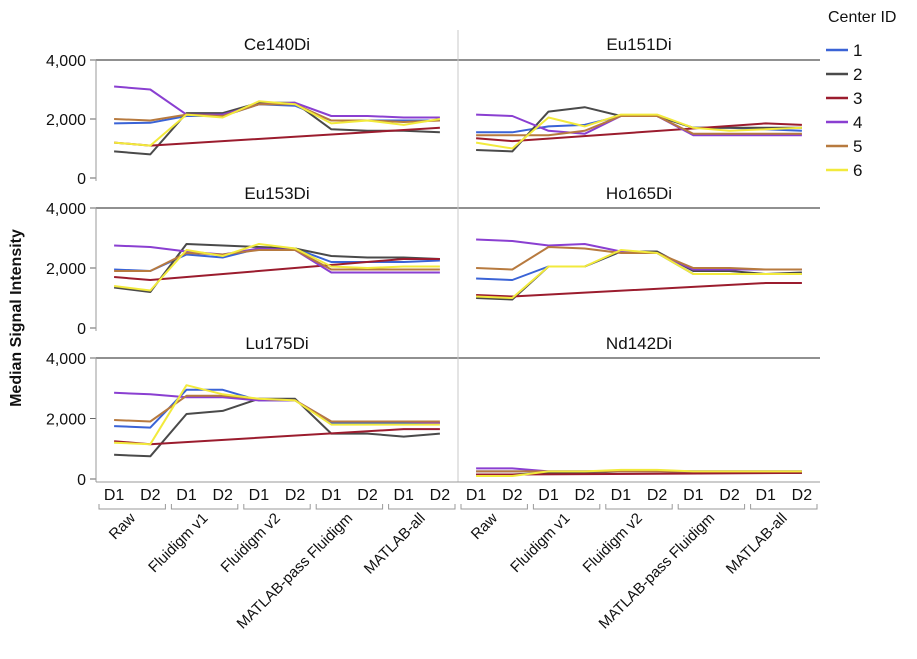 The height and width of the screenshot is (659, 917). Describe the element at coordinates (857, 122) in the screenshot. I see `legend-label-4: 4` at that location.